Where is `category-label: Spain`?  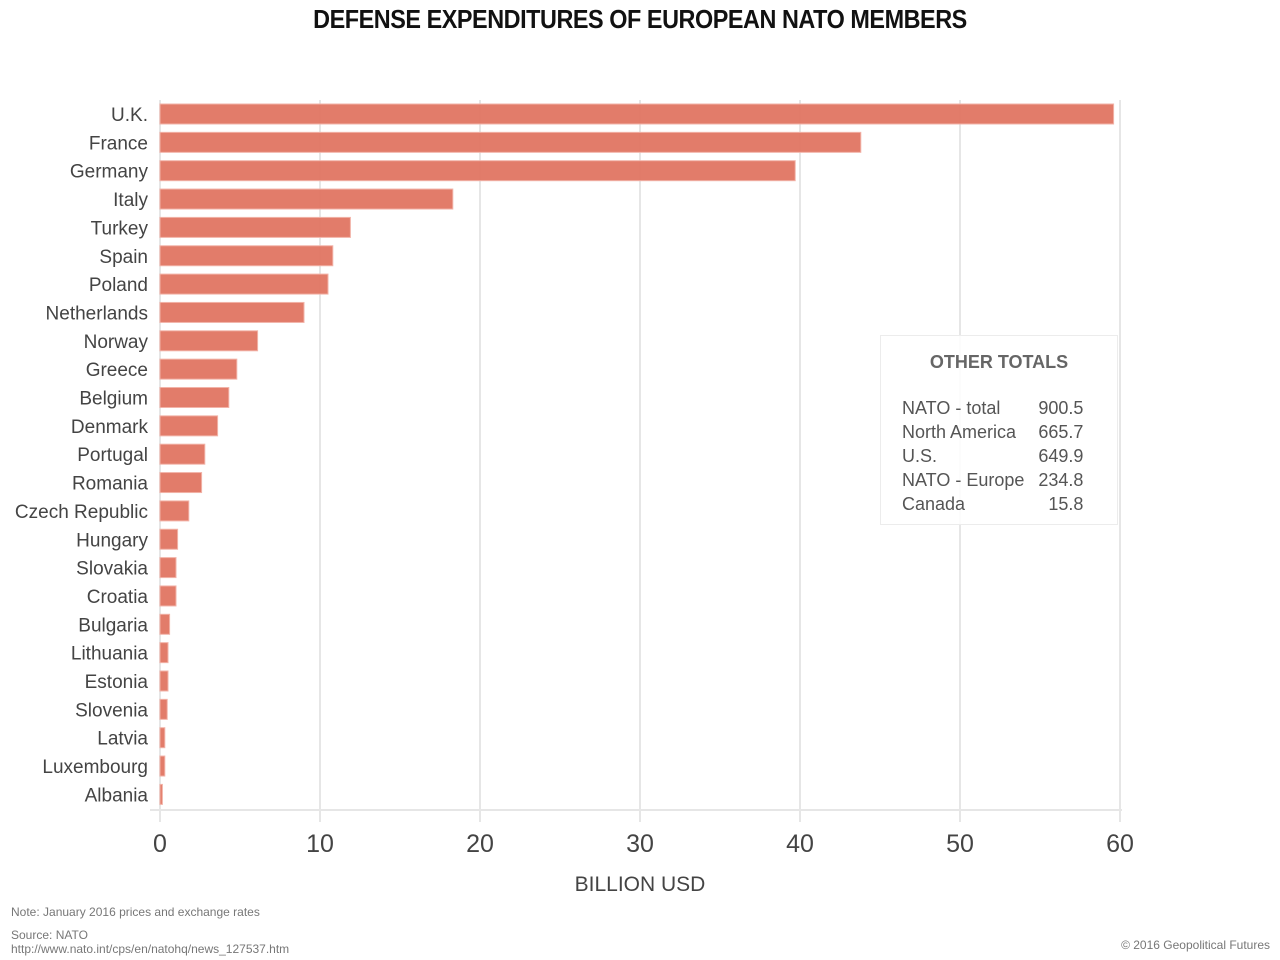
category-label: Spain is located at coordinates (123, 257).